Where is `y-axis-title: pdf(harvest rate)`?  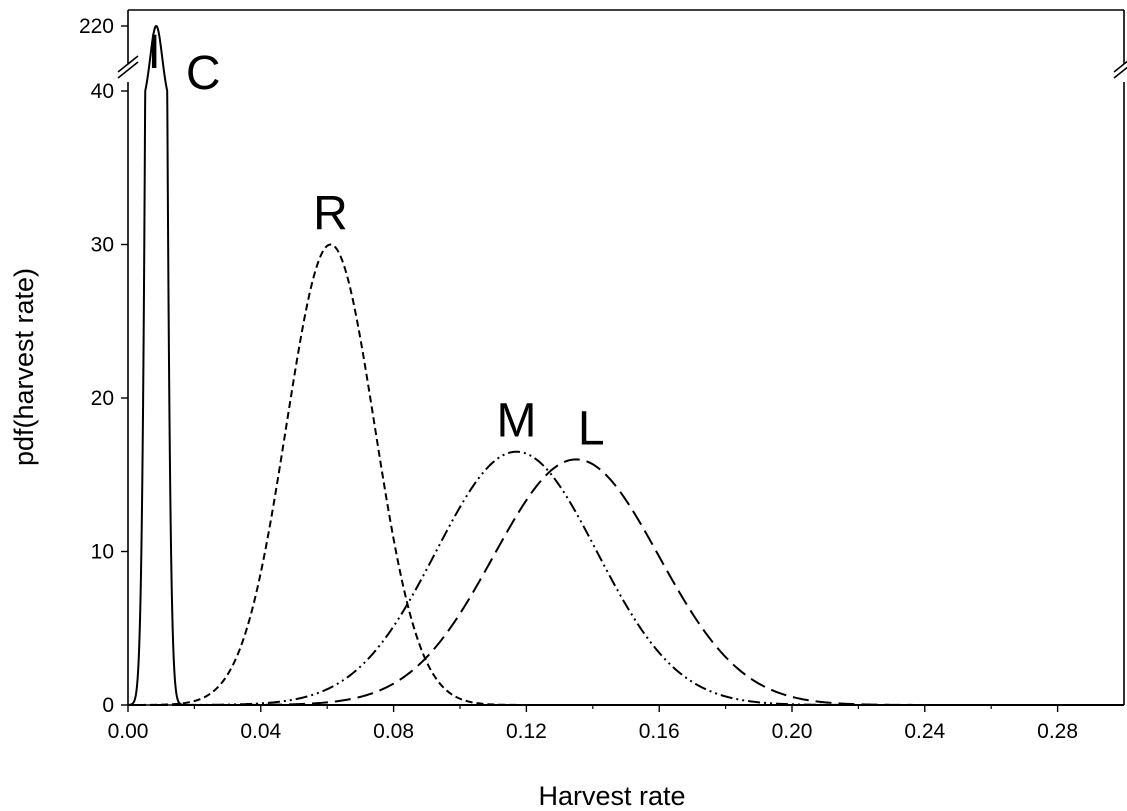 y-axis-title: pdf(harvest rate) is located at coordinates (24, 367).